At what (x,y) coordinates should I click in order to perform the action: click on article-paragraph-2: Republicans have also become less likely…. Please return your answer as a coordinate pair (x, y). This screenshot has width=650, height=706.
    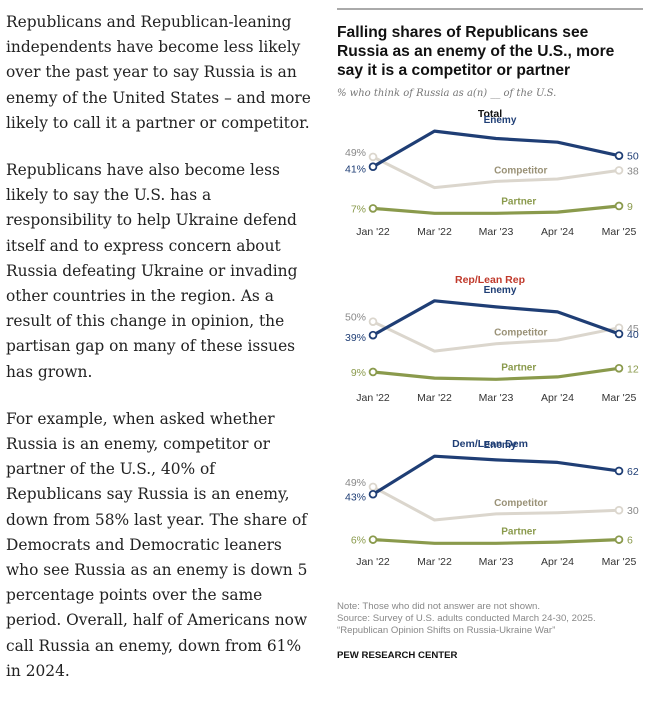
    Looking at the image, I should click on (152, 271).